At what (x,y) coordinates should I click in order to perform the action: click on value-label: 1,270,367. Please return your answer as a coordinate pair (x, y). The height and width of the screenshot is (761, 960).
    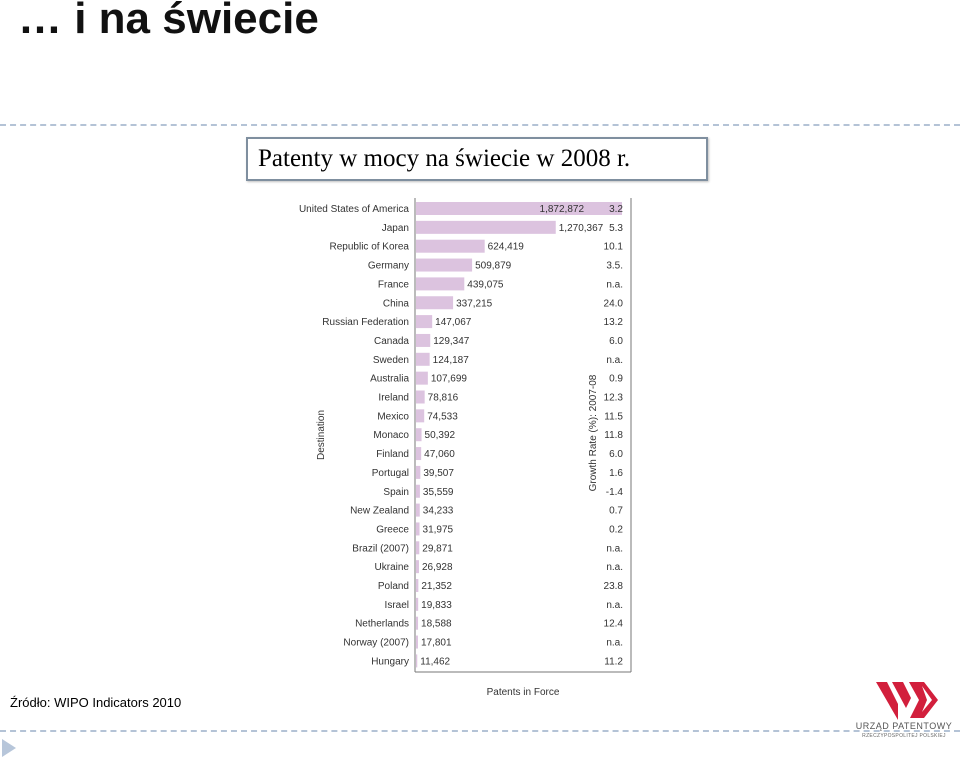
    Looking at the image, I should click on (581, 228).